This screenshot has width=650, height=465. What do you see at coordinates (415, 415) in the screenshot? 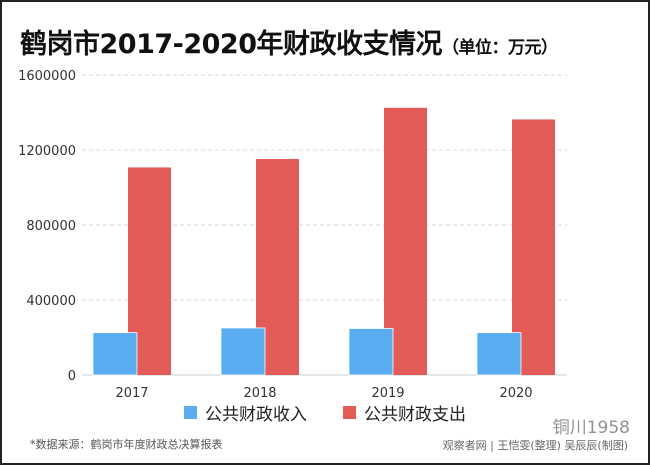
I see `legend-label-expenditure: 公共财政支出` at bounding box center [415, 415].